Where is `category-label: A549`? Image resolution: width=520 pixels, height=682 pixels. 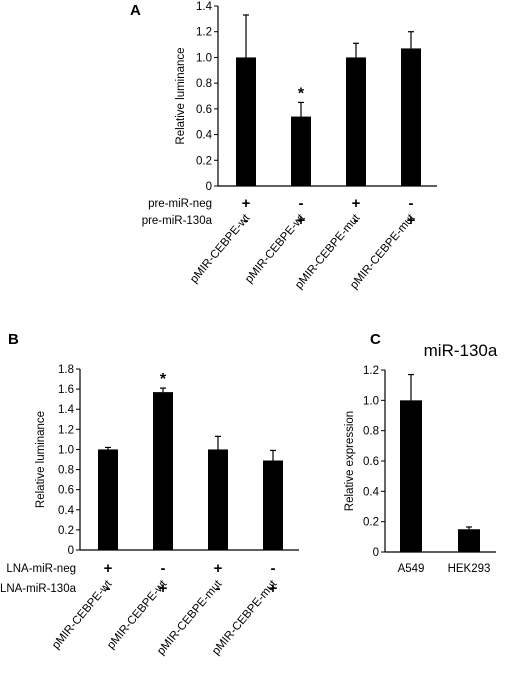 category-label: A549 is located at coordinates (411, 569).